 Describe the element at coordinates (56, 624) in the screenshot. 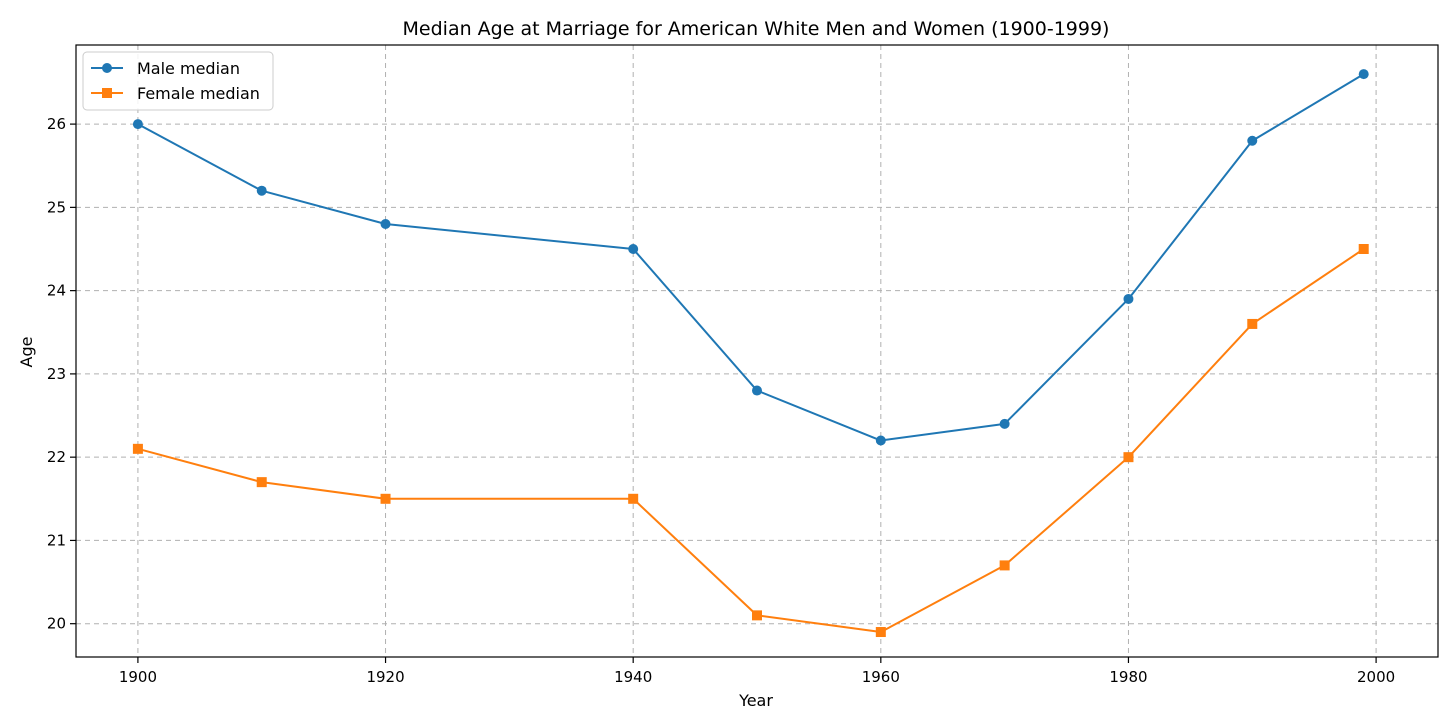

I see `y-tick-label: 20` at that location.